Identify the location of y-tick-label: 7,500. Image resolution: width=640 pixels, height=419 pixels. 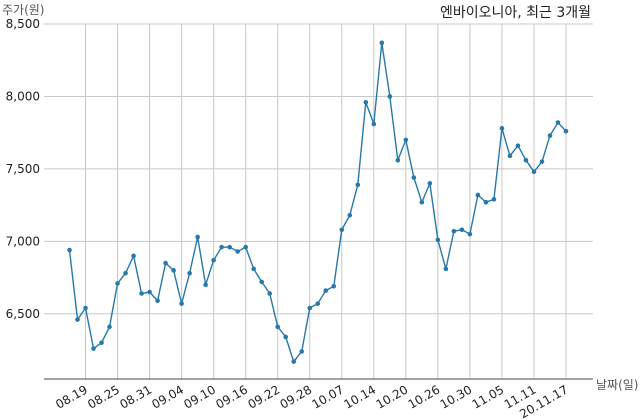
(23, 169).